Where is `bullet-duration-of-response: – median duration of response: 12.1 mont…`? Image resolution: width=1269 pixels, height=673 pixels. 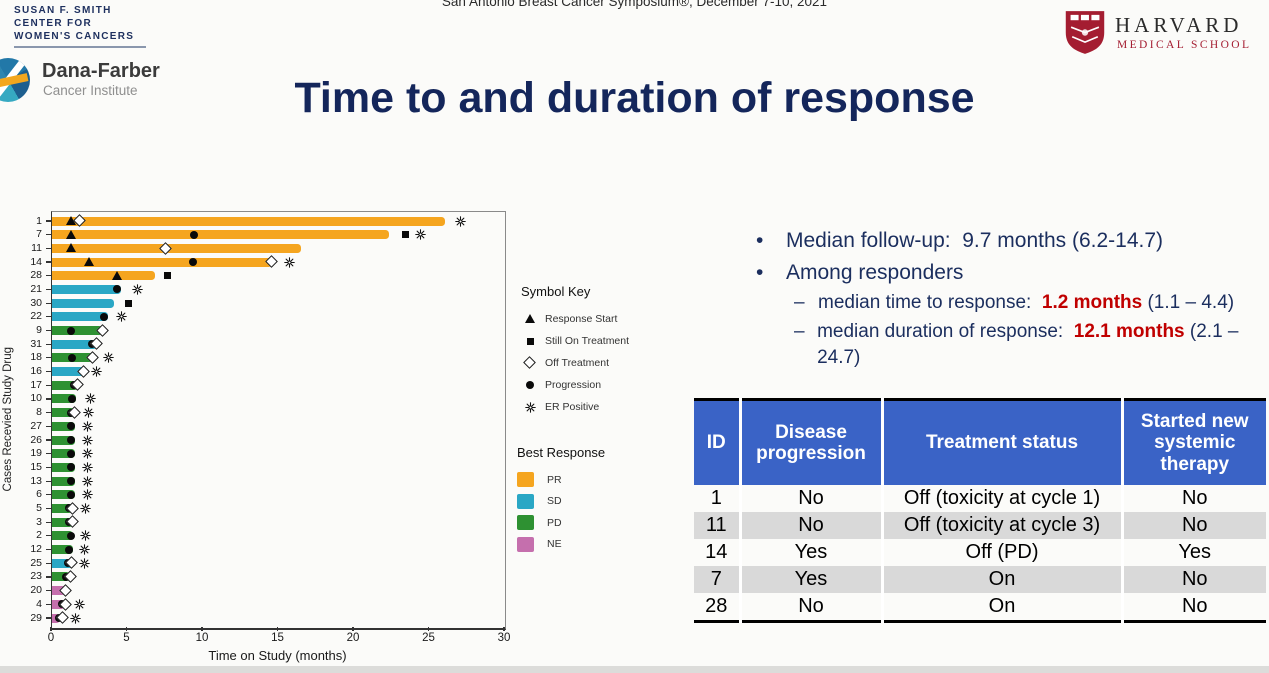 bullet-duration-of-response: – median duration of response: 12.1 mont… is located at coordinates (1031, 345).